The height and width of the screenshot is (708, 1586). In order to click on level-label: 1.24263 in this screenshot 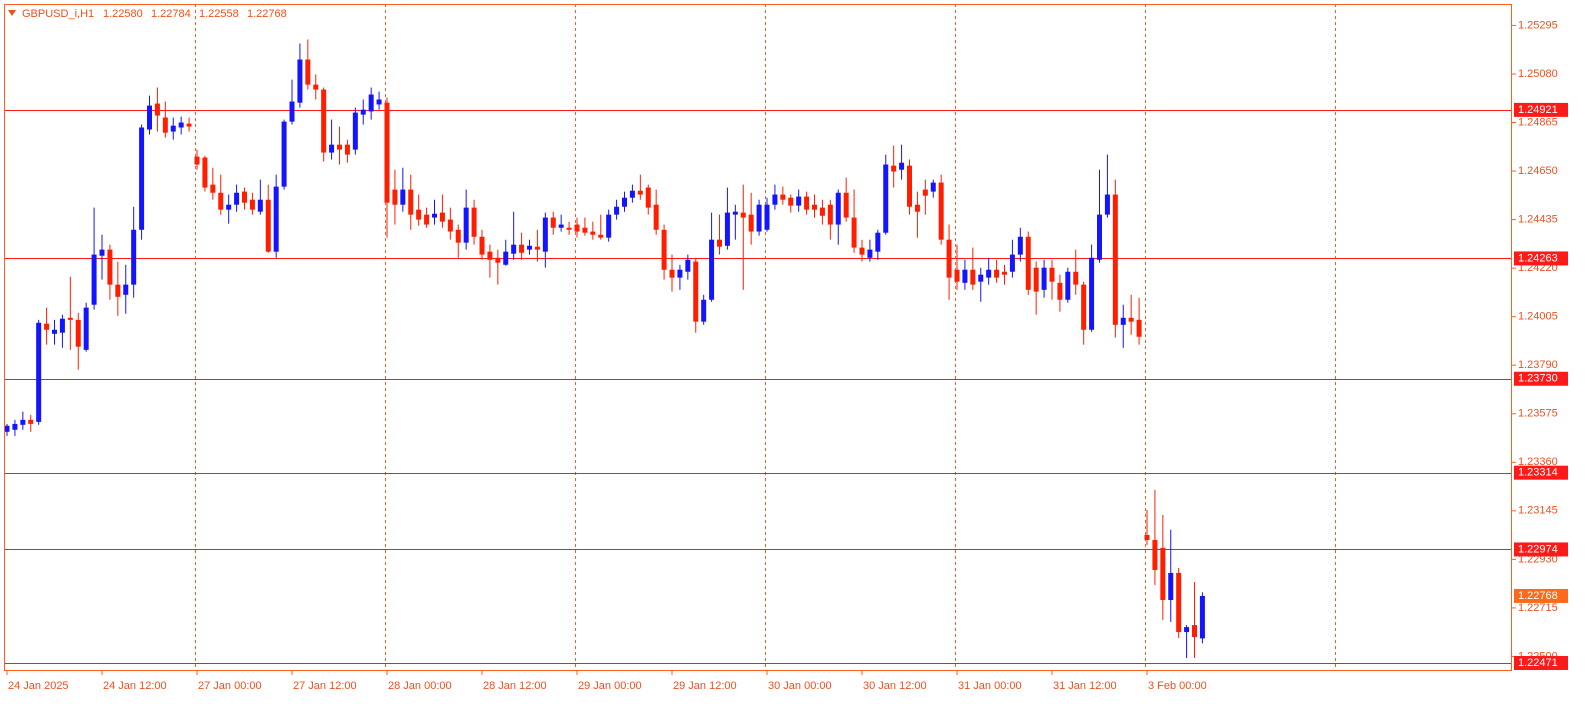, I will do `click(1538, 258)`.